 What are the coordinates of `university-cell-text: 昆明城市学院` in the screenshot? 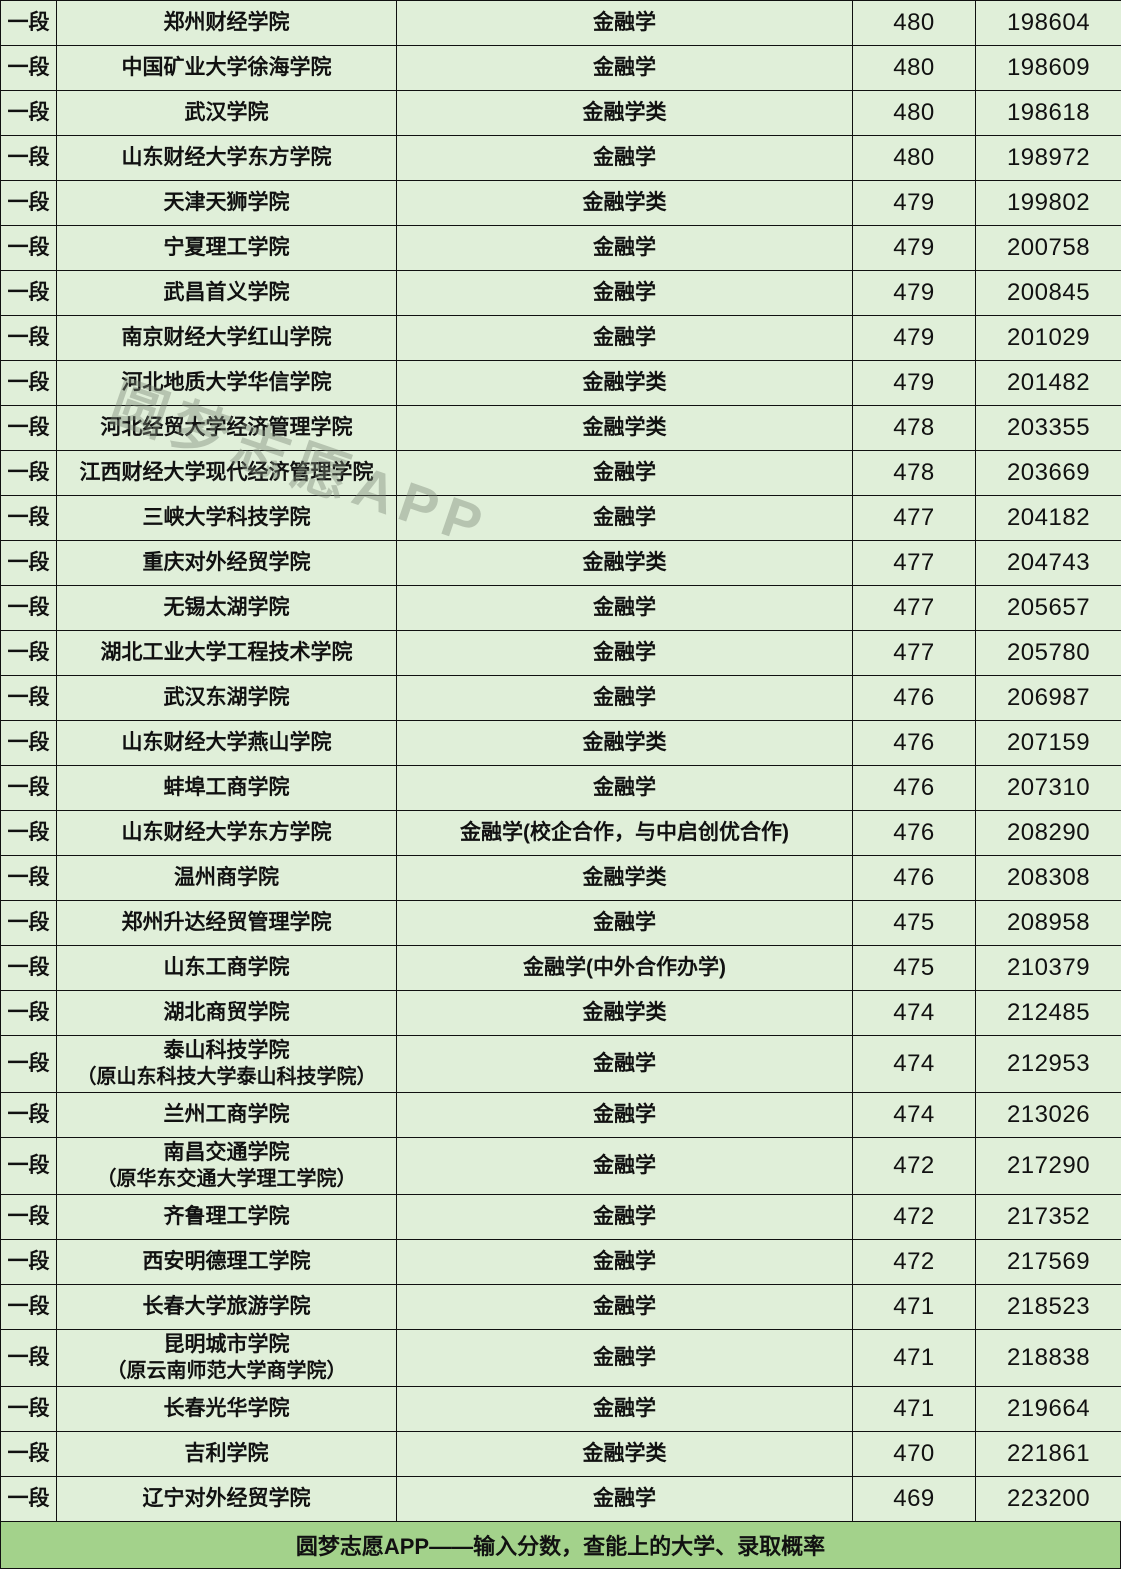 It's located at (226, 1344).